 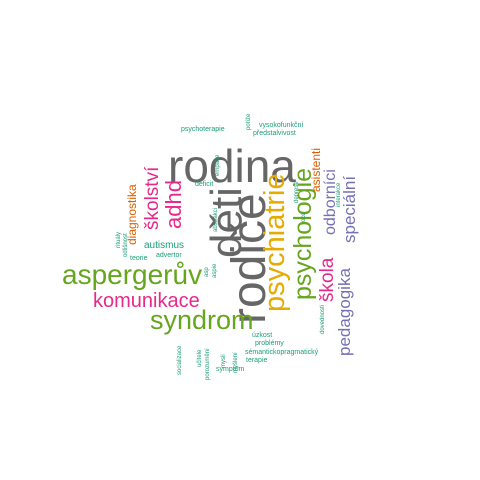 I want to click on word-asp: asp, so click(x=207, y=272).